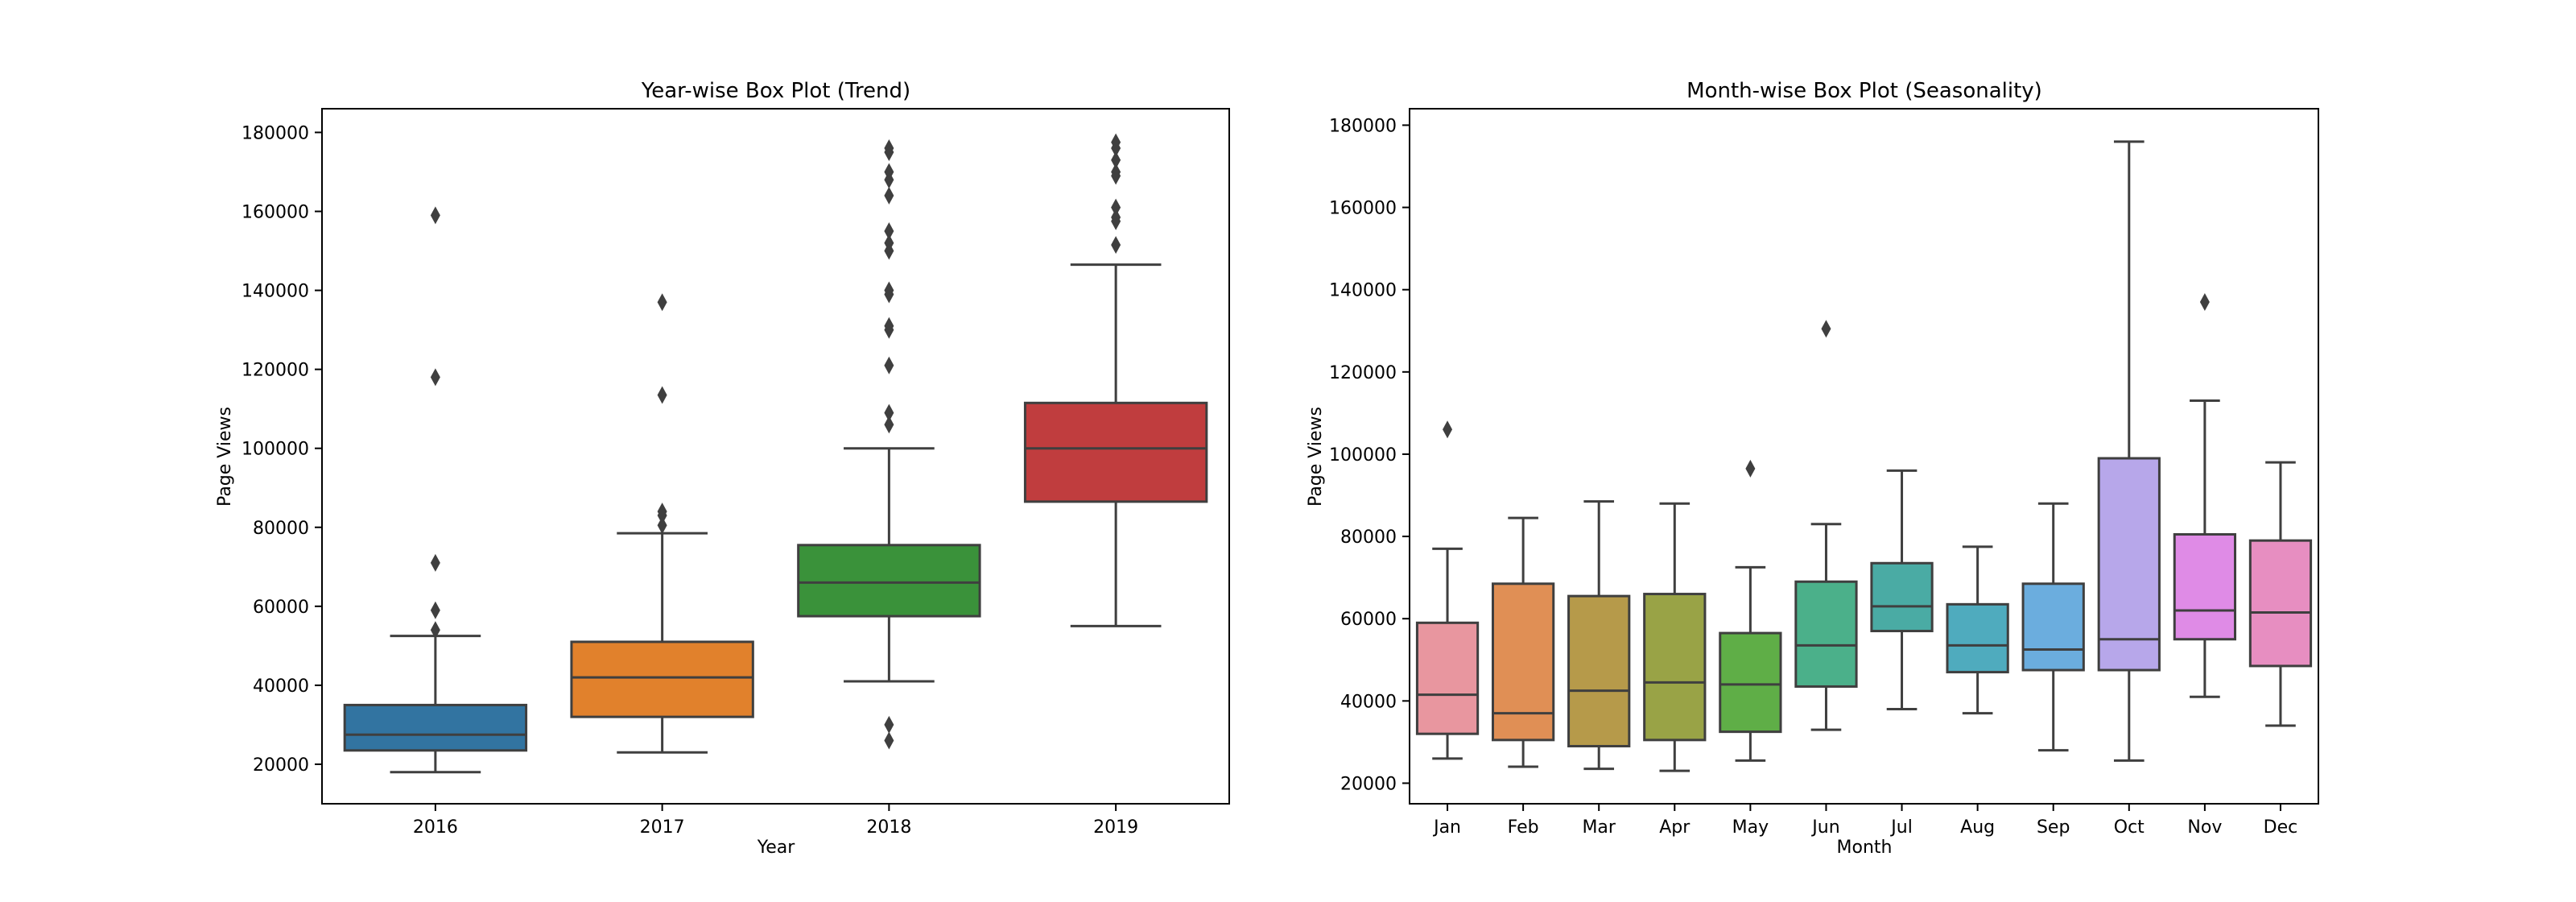 This screenshot has width=2576, height=902. Describe the element at coordinates (889, 444) in the screenshot. I see `box-2018` at that location.